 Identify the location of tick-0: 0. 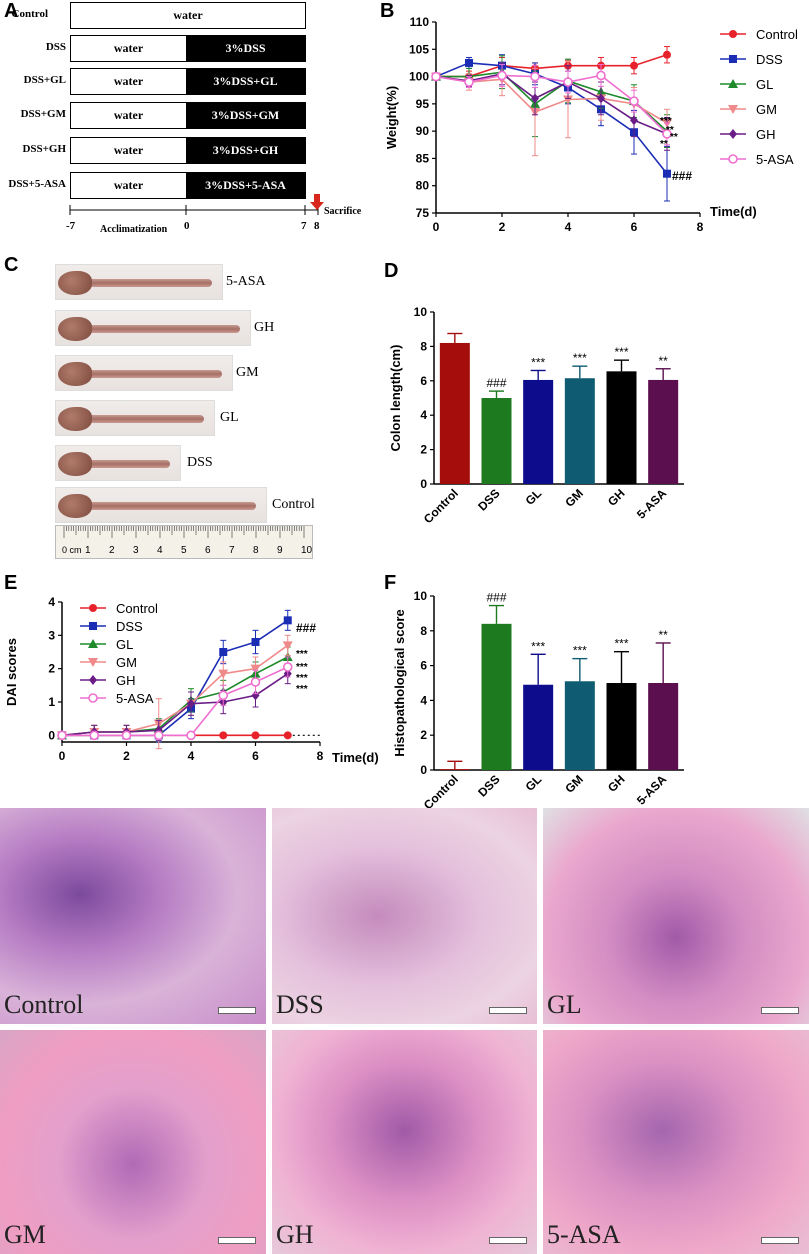
(187, 226).